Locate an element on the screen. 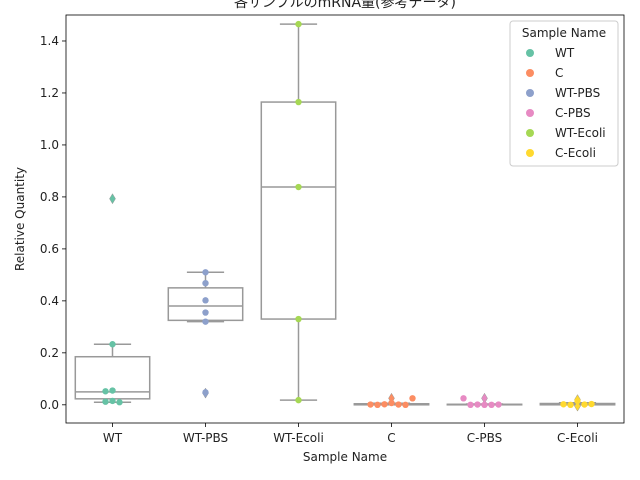  points-wt is located at coordinates (112, 373).